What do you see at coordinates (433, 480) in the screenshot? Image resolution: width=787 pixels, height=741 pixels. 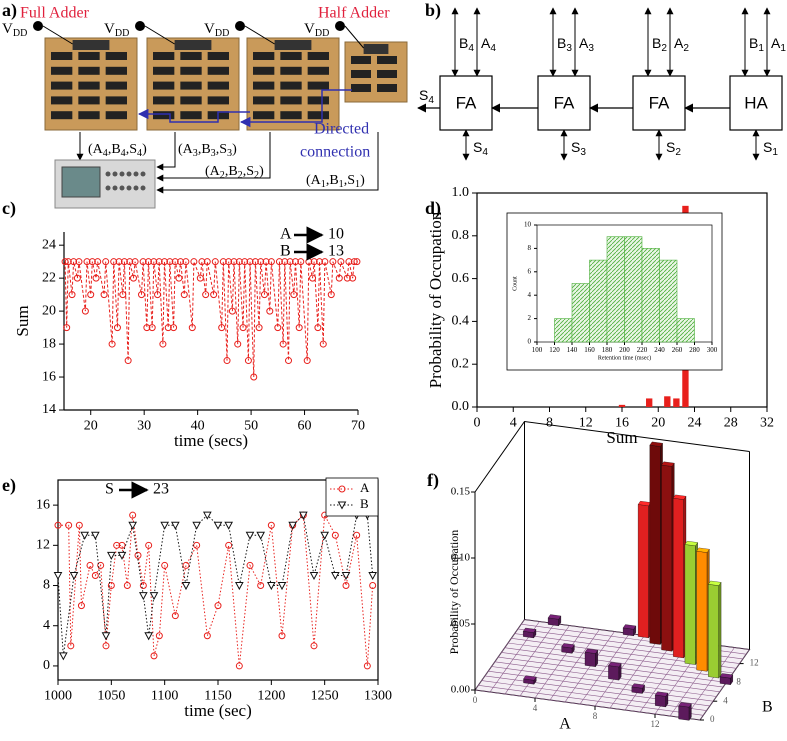 I see `panel-label: f)` at bounding box center [433, 480].